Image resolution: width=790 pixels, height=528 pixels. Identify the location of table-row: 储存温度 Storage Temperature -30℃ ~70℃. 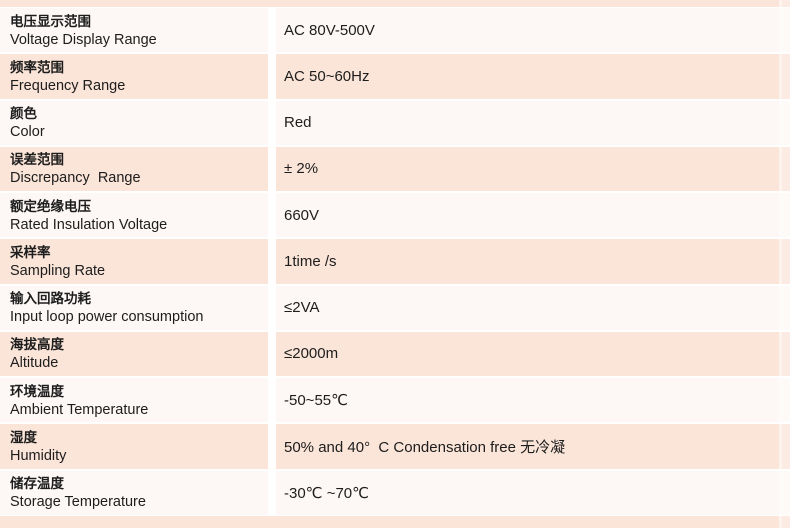
(395, 492).